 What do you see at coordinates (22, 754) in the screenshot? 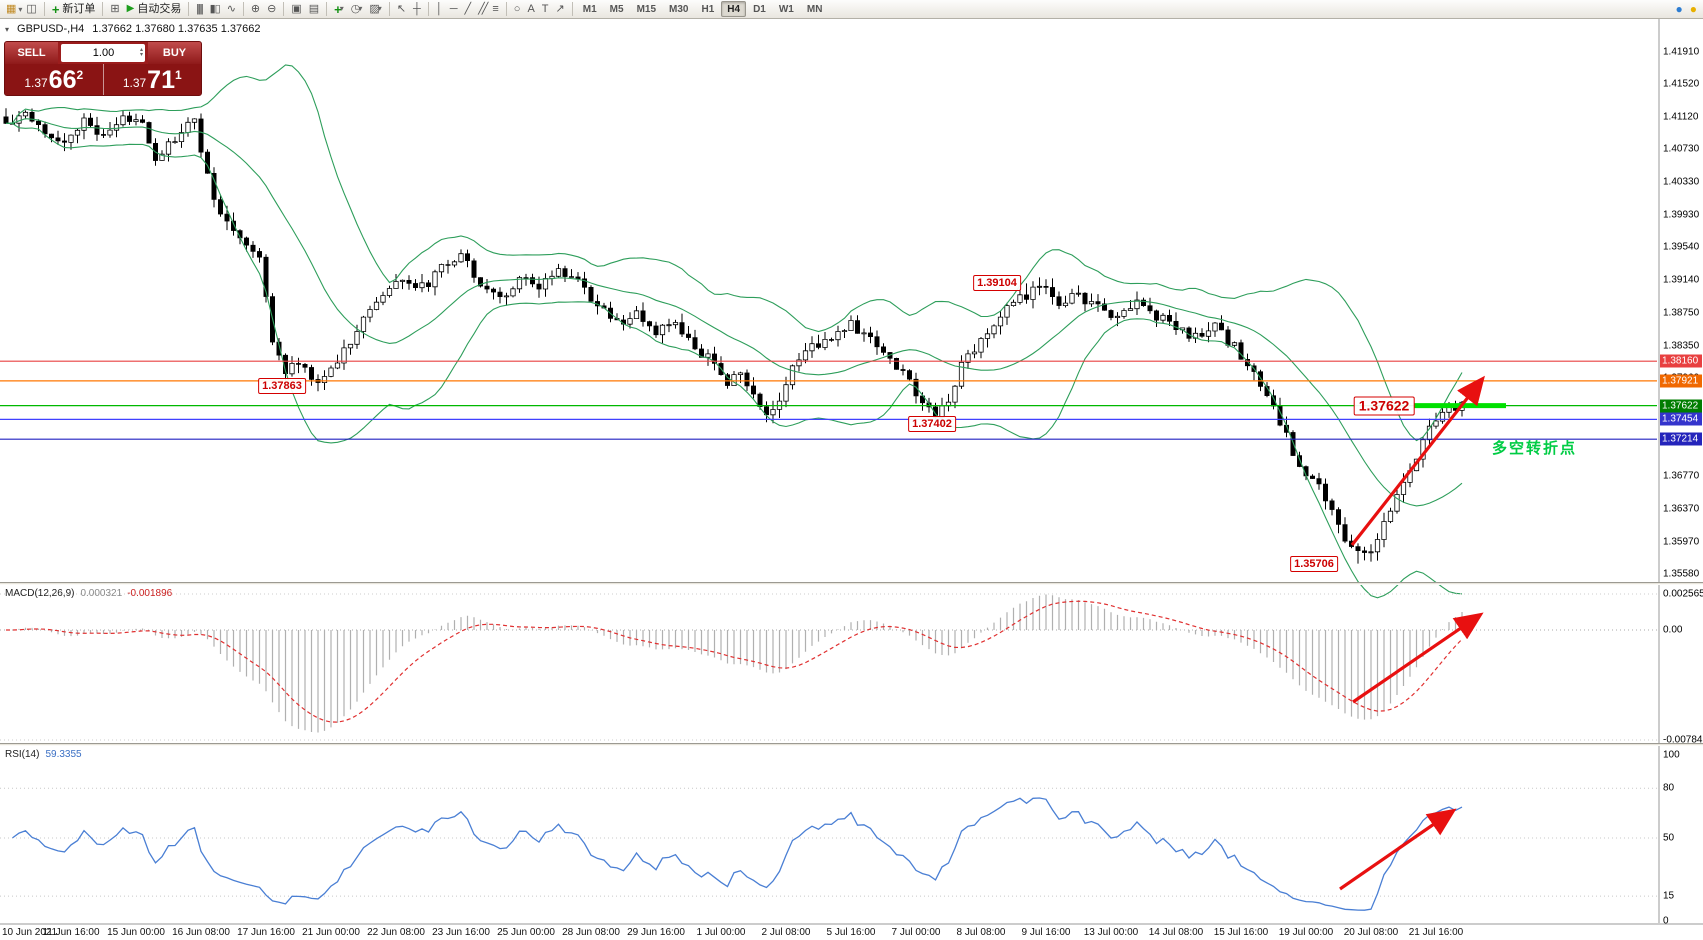
I see `rsi-name: RSI(14)` at bounding box center [22, 754].